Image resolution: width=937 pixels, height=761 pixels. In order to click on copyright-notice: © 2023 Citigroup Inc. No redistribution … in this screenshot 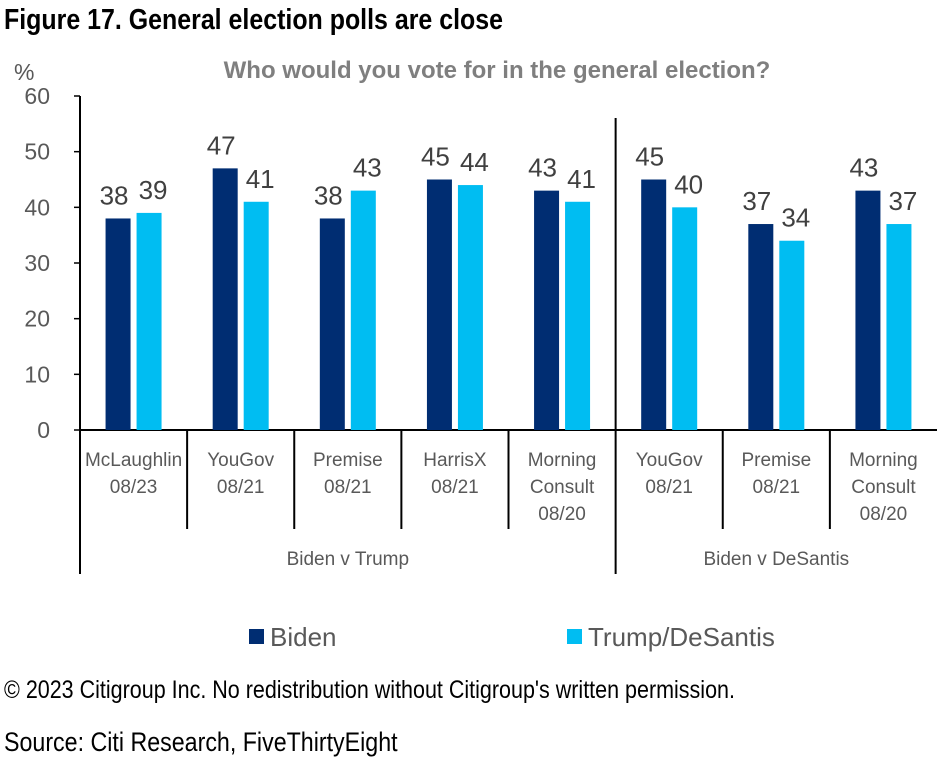, I will do `click(369, 690)`.